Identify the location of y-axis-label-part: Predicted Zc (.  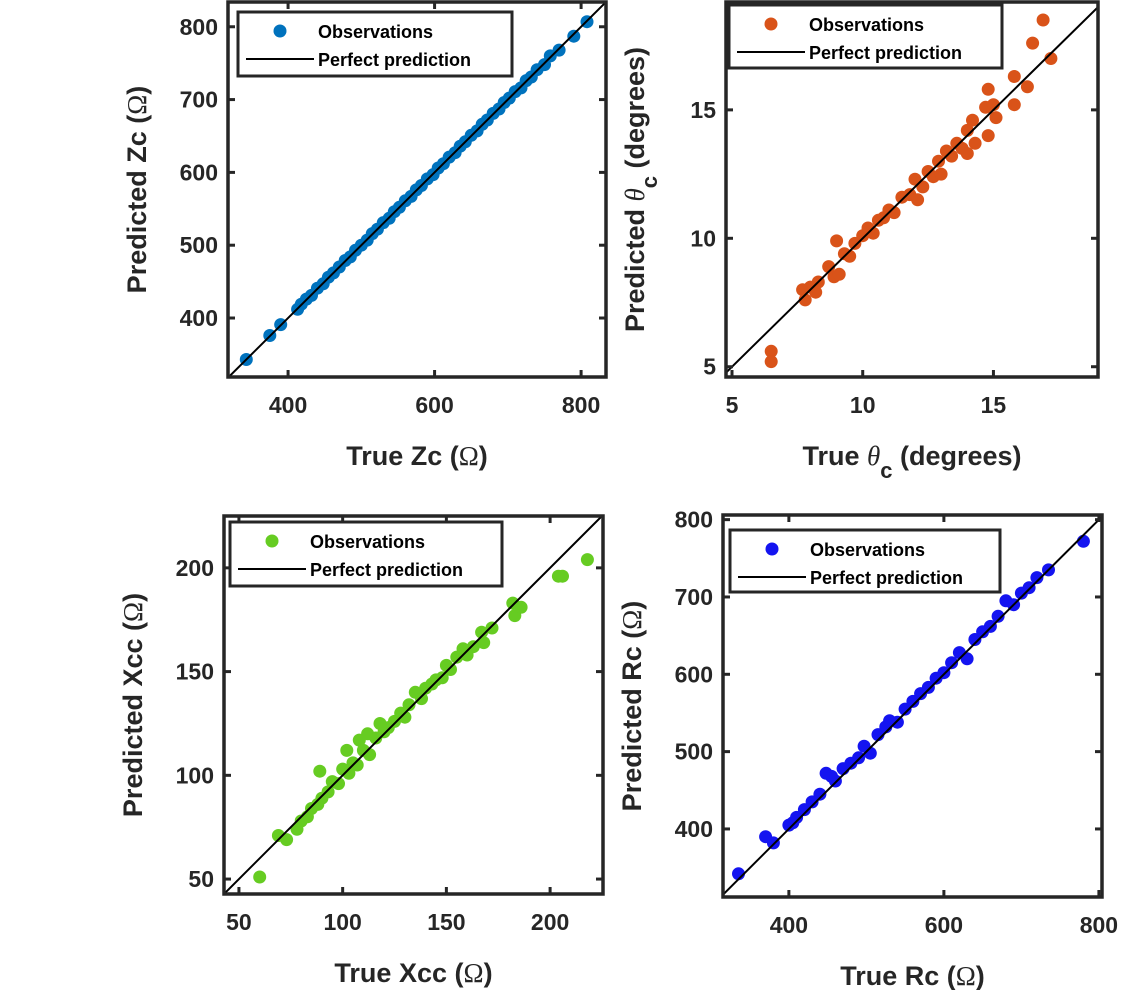
(137, 204).